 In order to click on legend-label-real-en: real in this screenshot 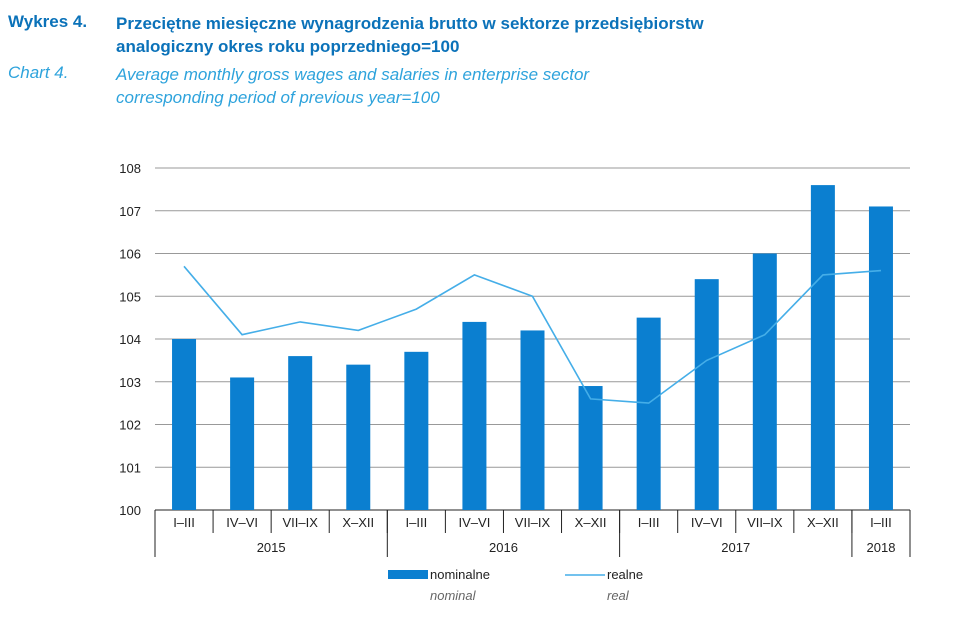, I will do `click(618, 595)`.